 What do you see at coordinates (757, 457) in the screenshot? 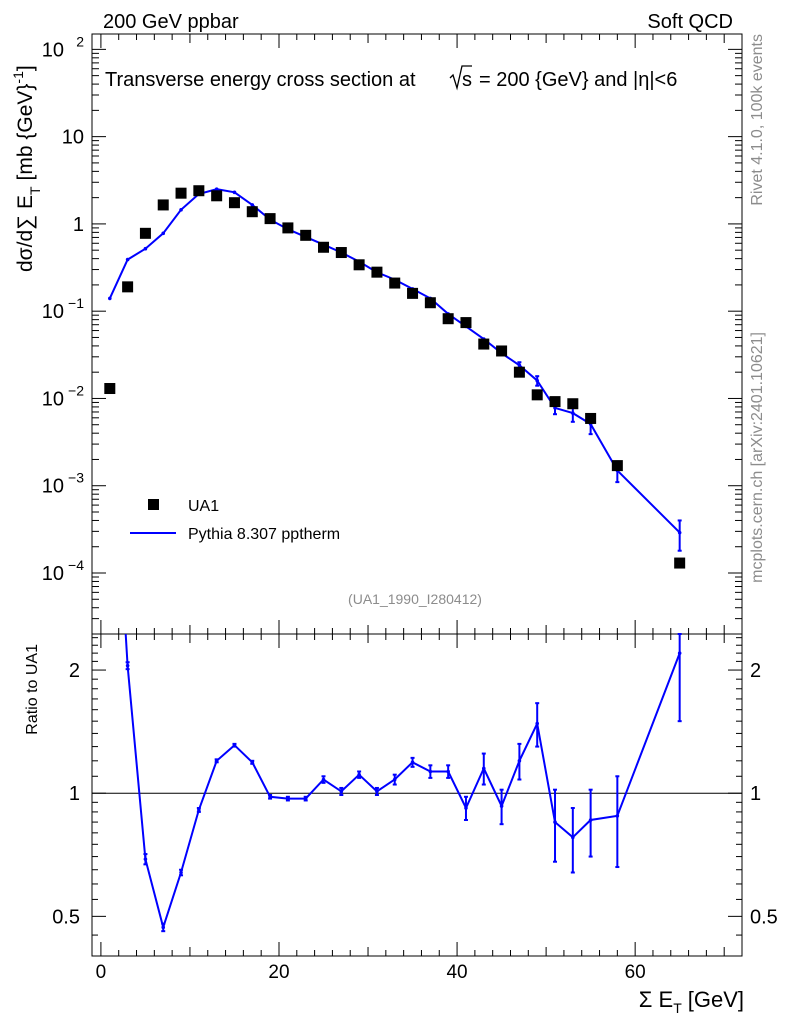
I see `mcplots-reference-label: mcplots.cern.ch [arXiv:2401.10621]` at bounding box center [757, 457].